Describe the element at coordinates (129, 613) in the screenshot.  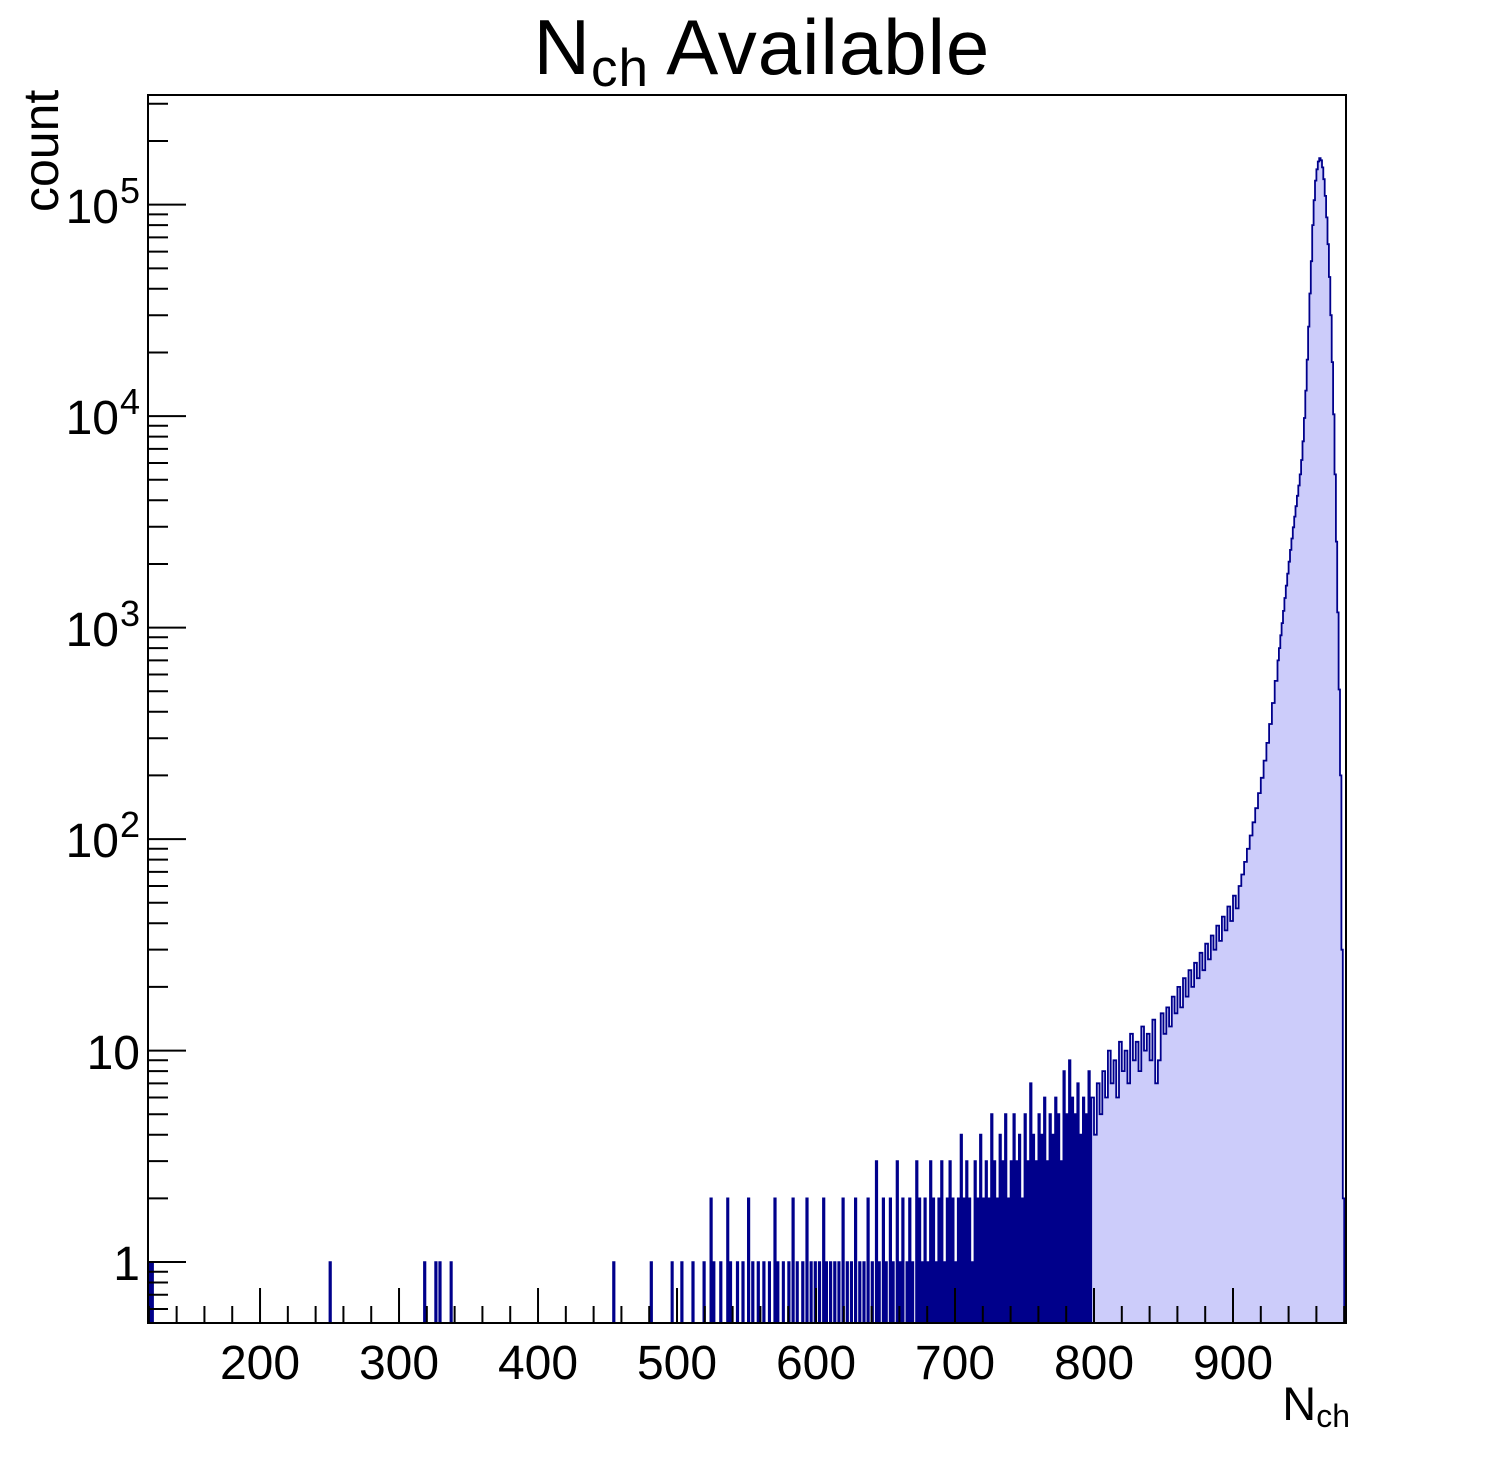
I see `y-tick-label-exponent: 3` at that location.